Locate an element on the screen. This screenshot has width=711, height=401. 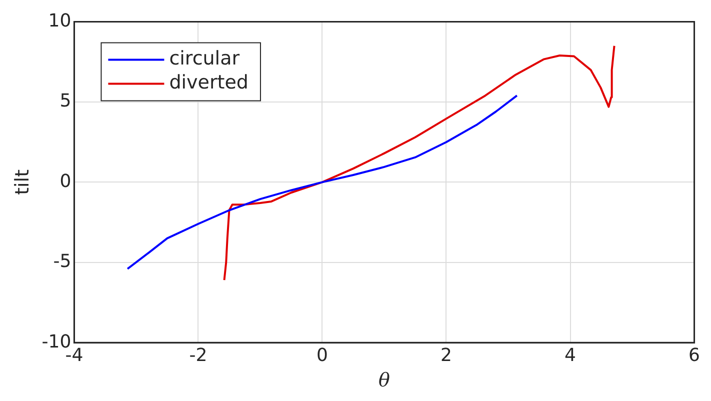
x-axis-title: θ is located at coordinates (384, 381).